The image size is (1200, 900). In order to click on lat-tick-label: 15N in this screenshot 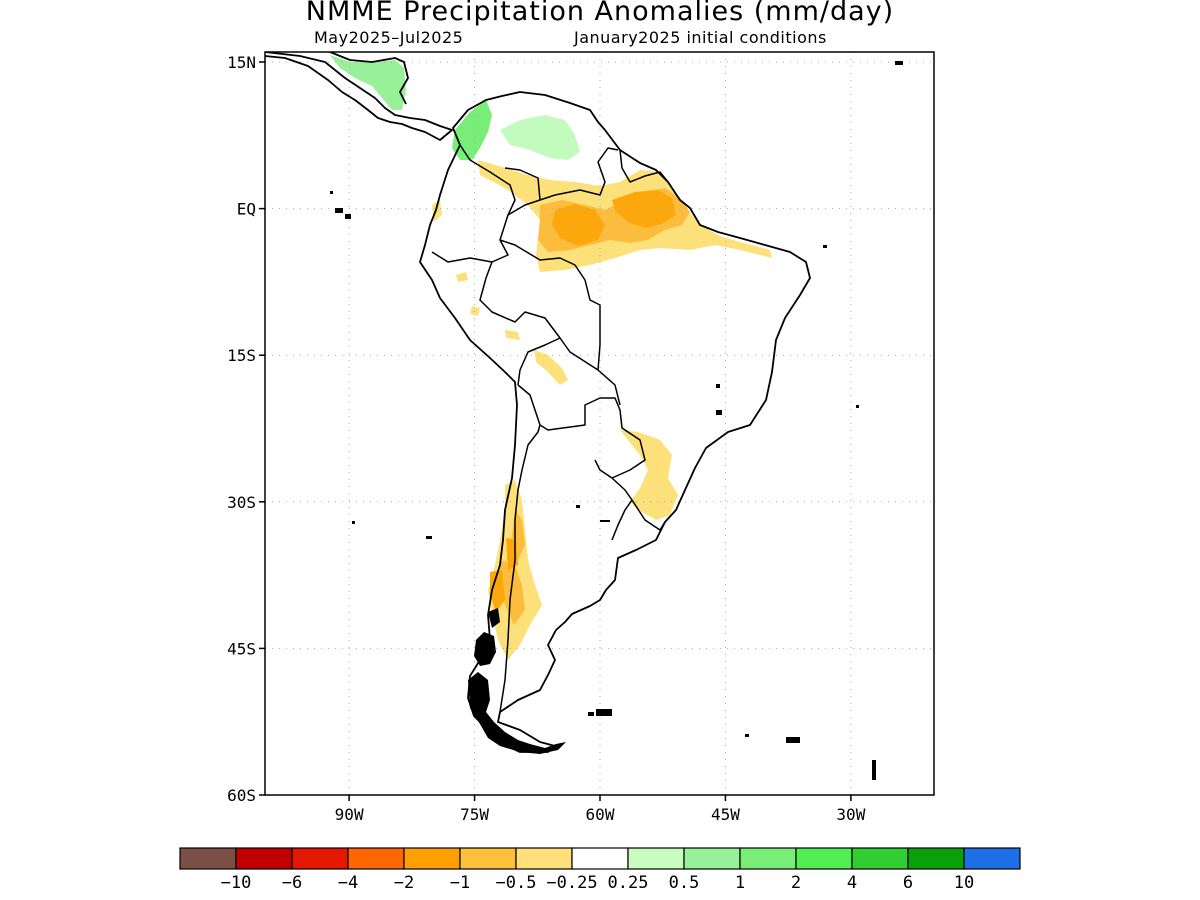, I will do `click(241, 62)`.